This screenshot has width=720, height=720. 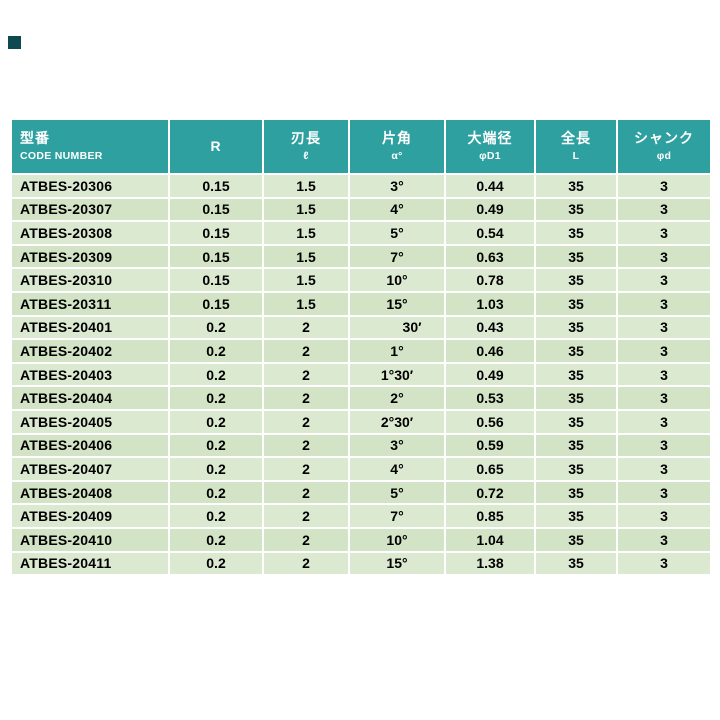 What do you see at coordinates (490, 492) in the screenshot?
I see `cell-d1: 0.72` at bounding box center [490, 492].